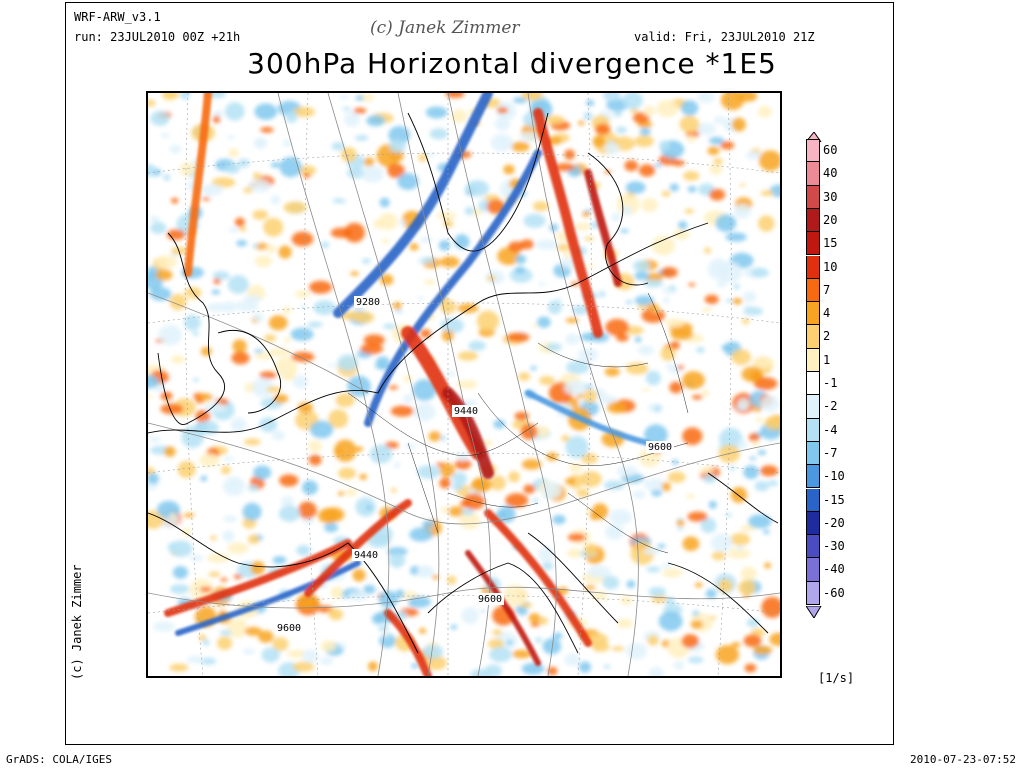  What do you see at coordinates (117, 17) in the screenshot?
I see `model-name: WRF-ARW_v3.1` at bounding box center [117, 17].